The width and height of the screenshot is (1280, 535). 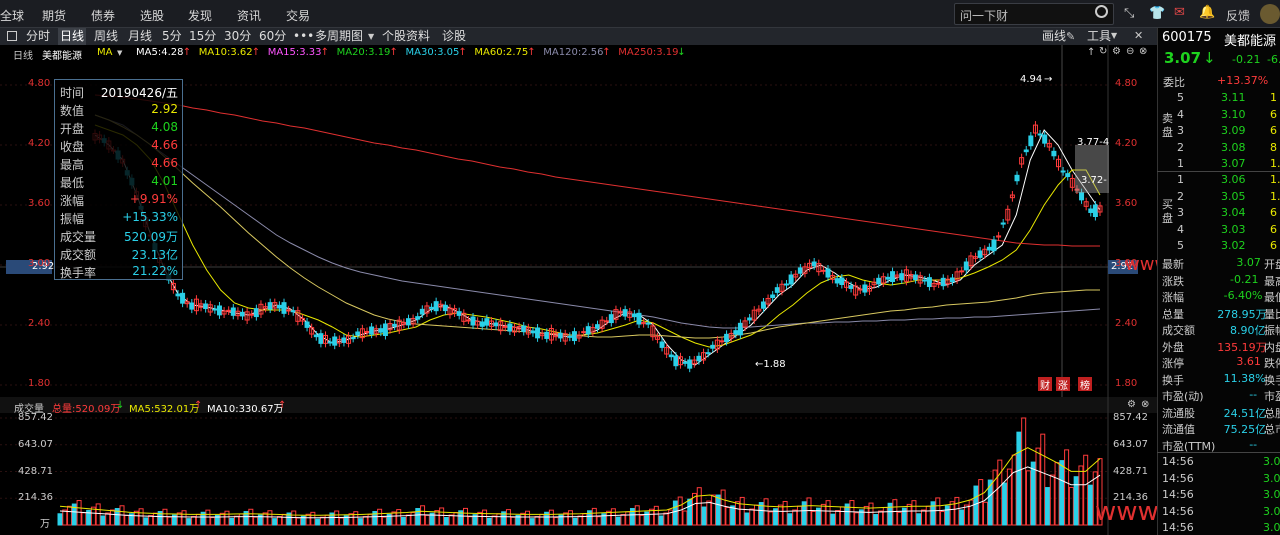 What do you see at coordinates (1272, 363) in the screenshot?
I see `stat-label-2: 跌停` at bounding box center [1272, 363].